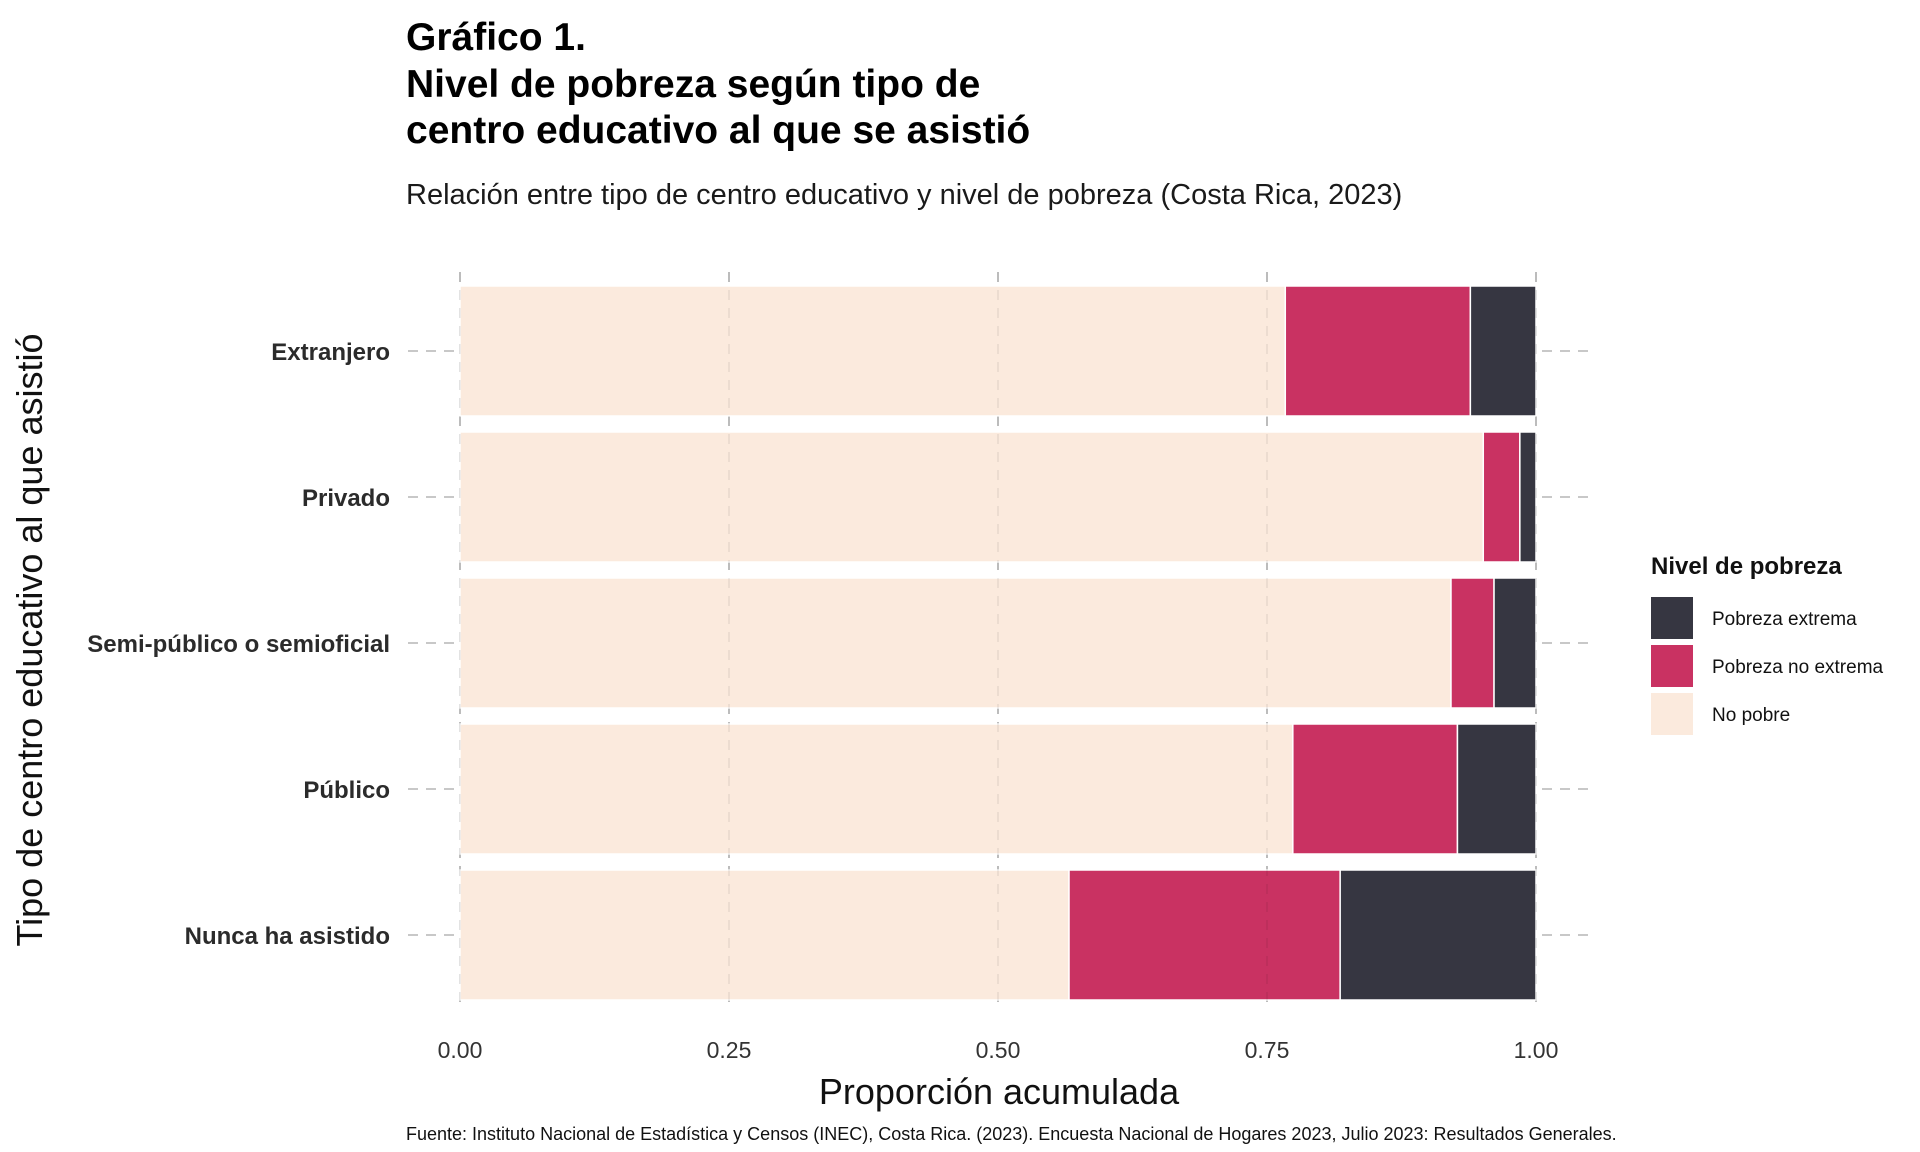  What do you see at coordinates (876, 789) in the screenshot?
I see `bar-publico-no-pobre` at bounding box center [876, 789].